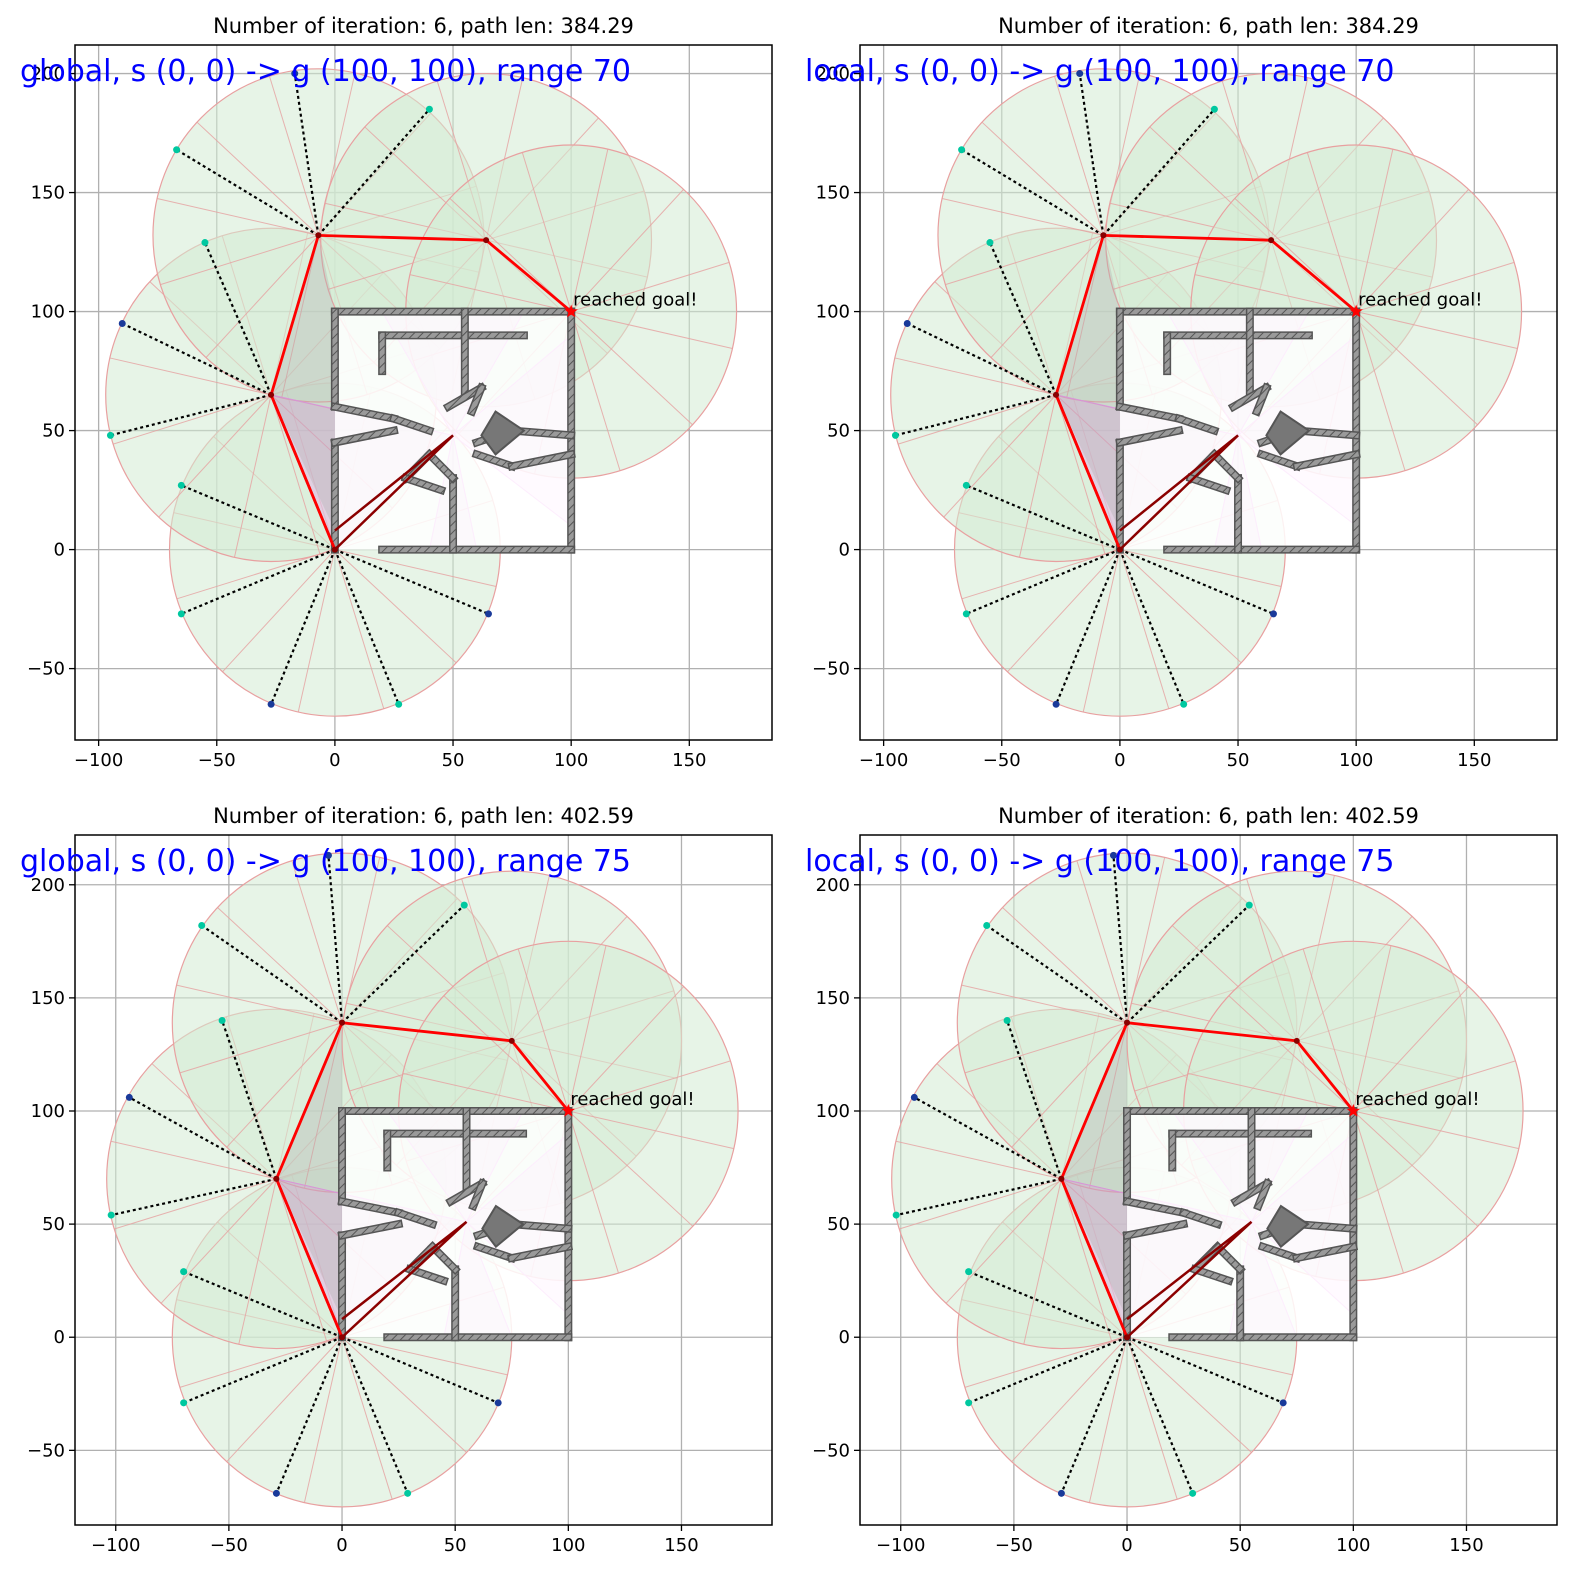 Image resolution: width=1572 pixels, height=1578 pixels. I want to click on y-tick-label-4: 150, so click(48, 193).